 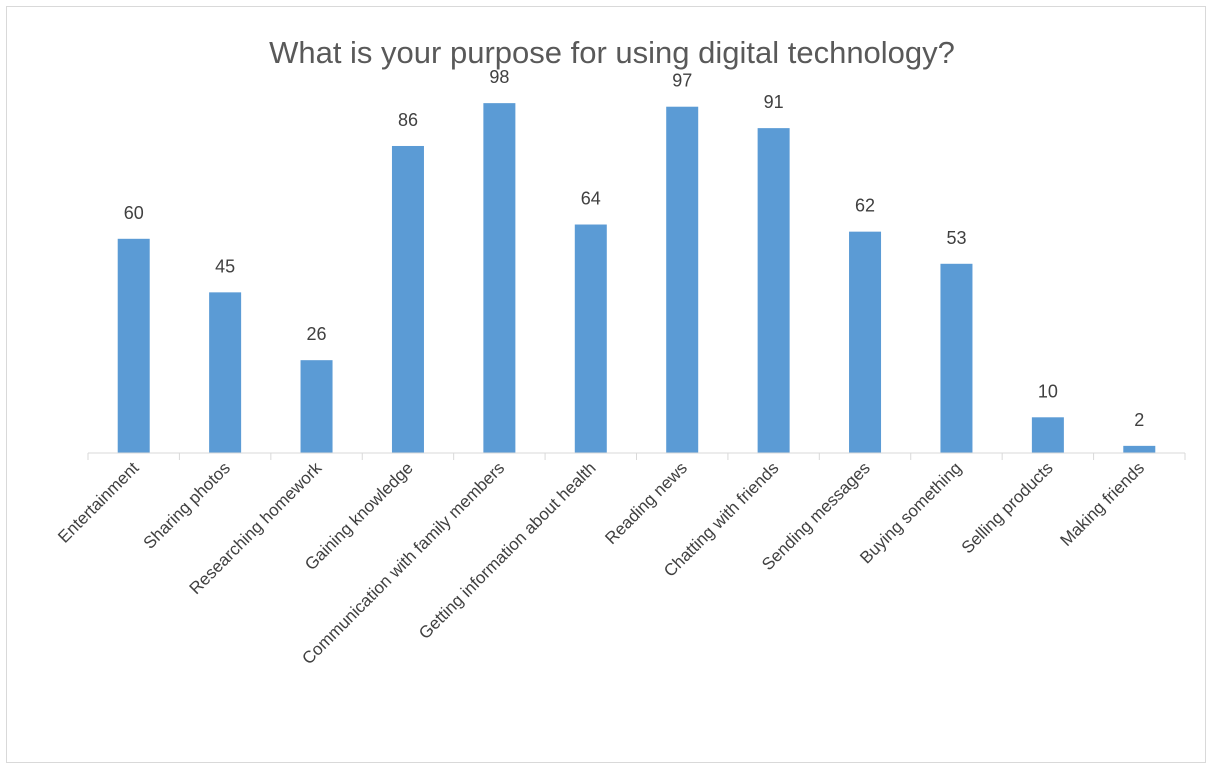 What do you see at coordinates (408, 120) in the screenshot?
I see `data-label: 86` at bounding box center [408, 120].